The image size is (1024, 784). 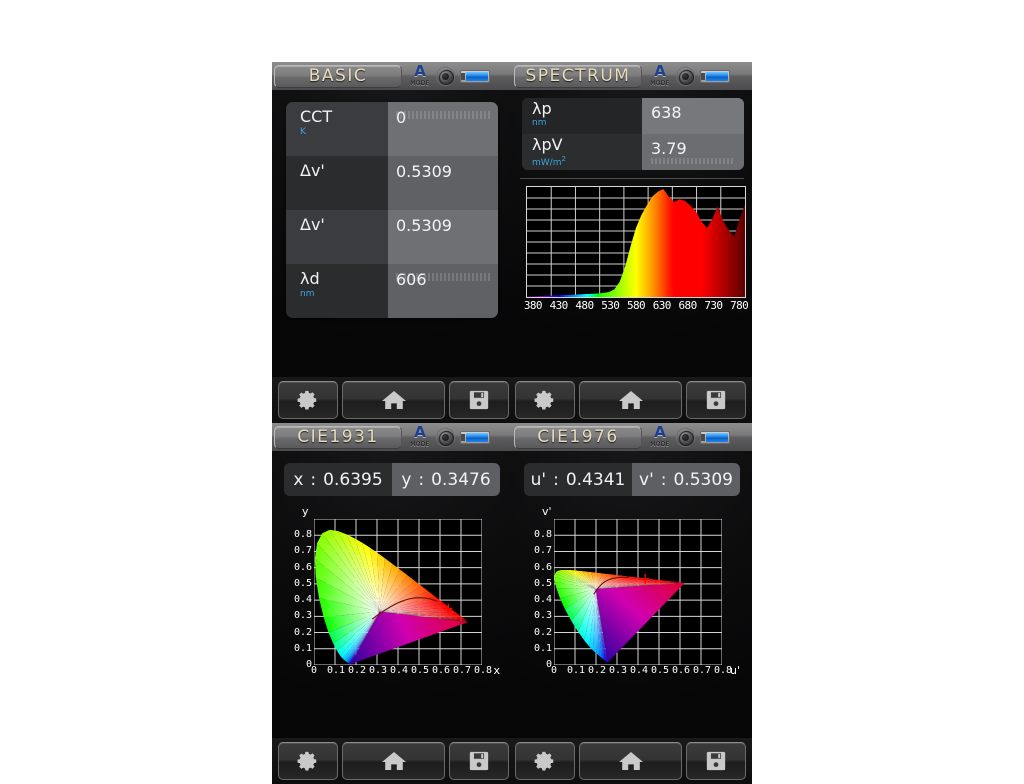 What do you see at coordinates (703, 479) in the screenshot?
I see `readout-value: 0.5309` at bounding box center [703, 479].